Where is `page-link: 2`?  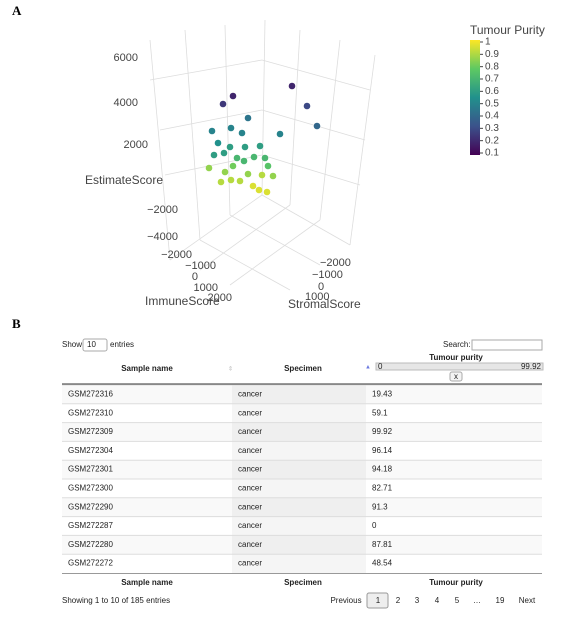
page-link: 2 is located at coordinates (398, 600).